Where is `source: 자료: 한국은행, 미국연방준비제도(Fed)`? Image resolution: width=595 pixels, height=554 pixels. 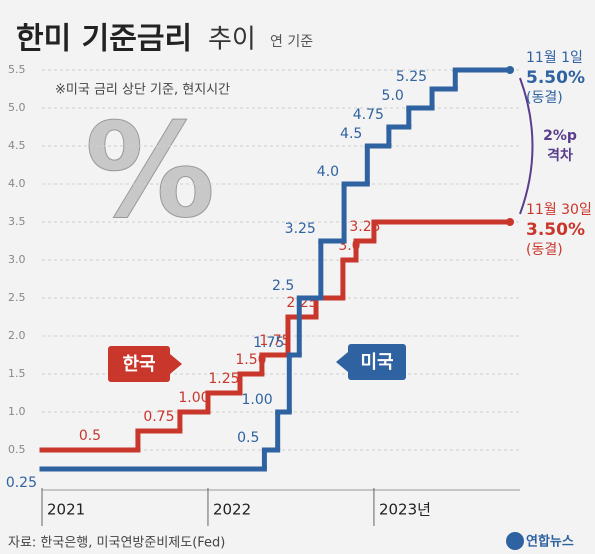 source: 자료: 한국은행, 미국연방준비제도(Fed) is located at coordinates (116, 543).